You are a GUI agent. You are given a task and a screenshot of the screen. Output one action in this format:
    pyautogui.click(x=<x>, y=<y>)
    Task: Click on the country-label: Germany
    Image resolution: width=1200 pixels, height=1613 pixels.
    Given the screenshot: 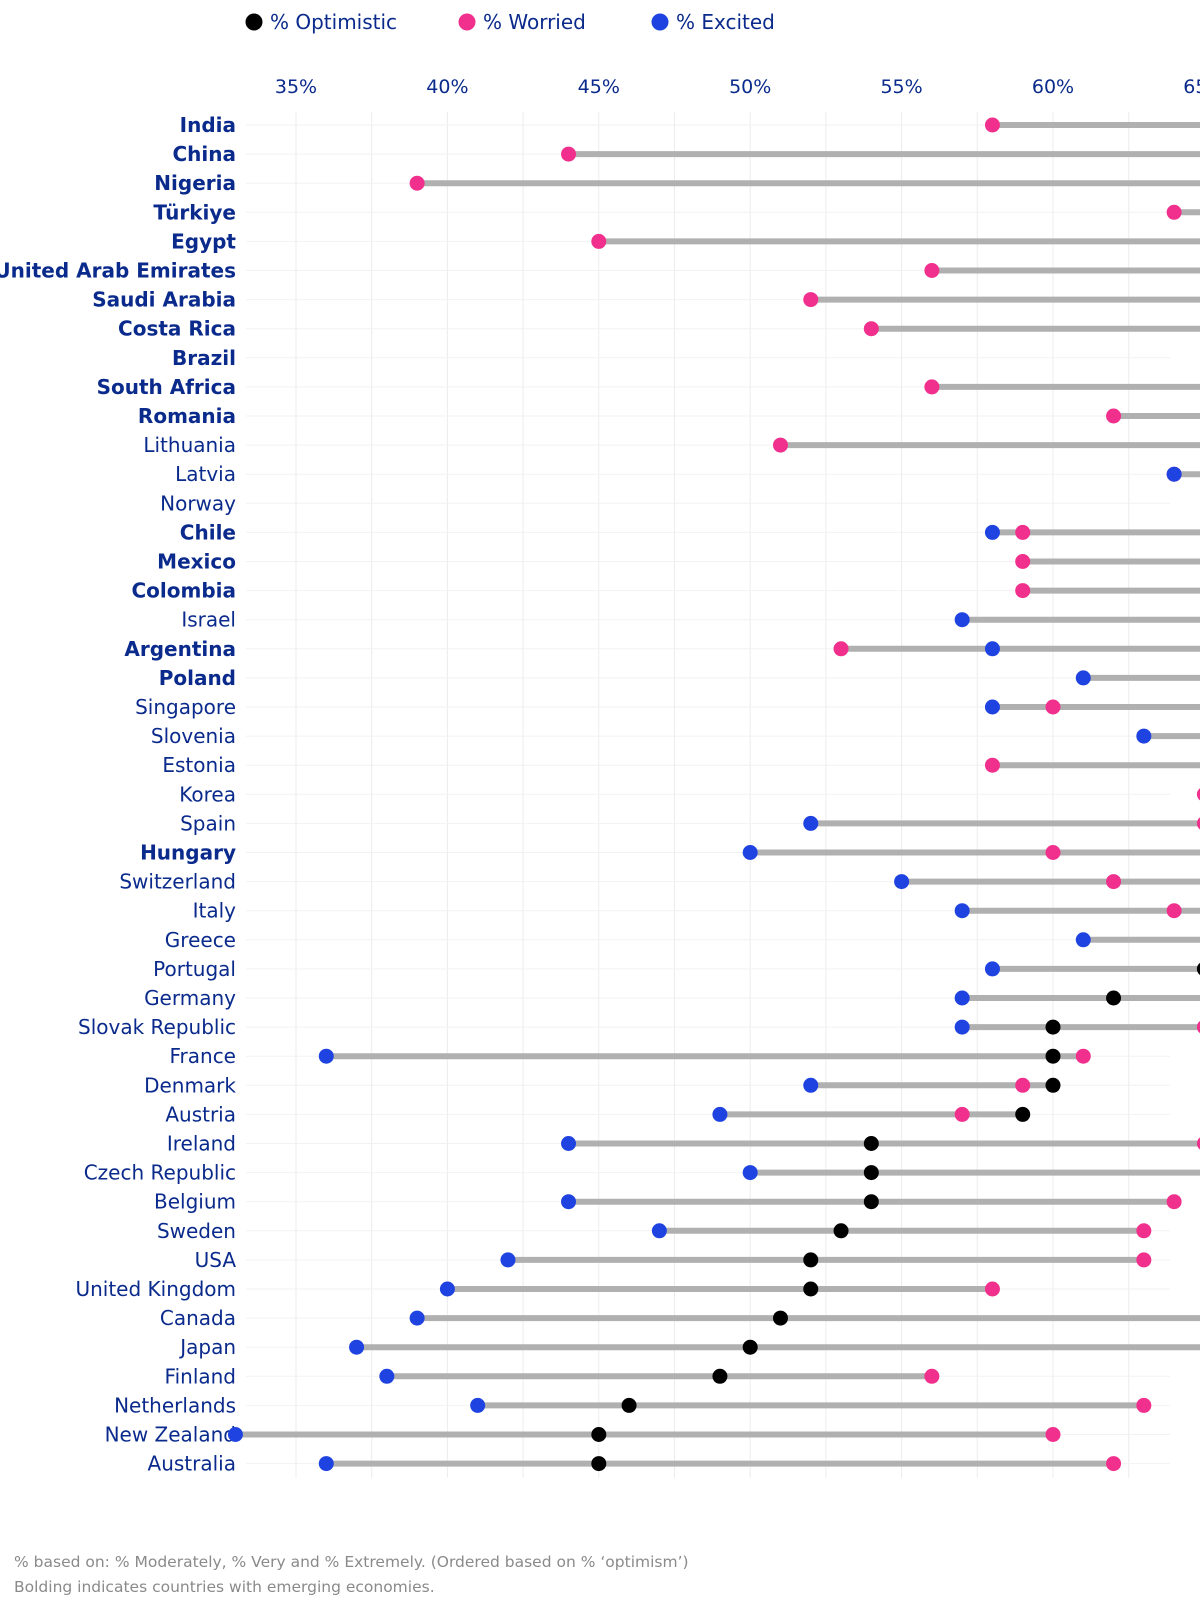 What is the action you would take?
    pyautogui.click(x=190, y=998)
    